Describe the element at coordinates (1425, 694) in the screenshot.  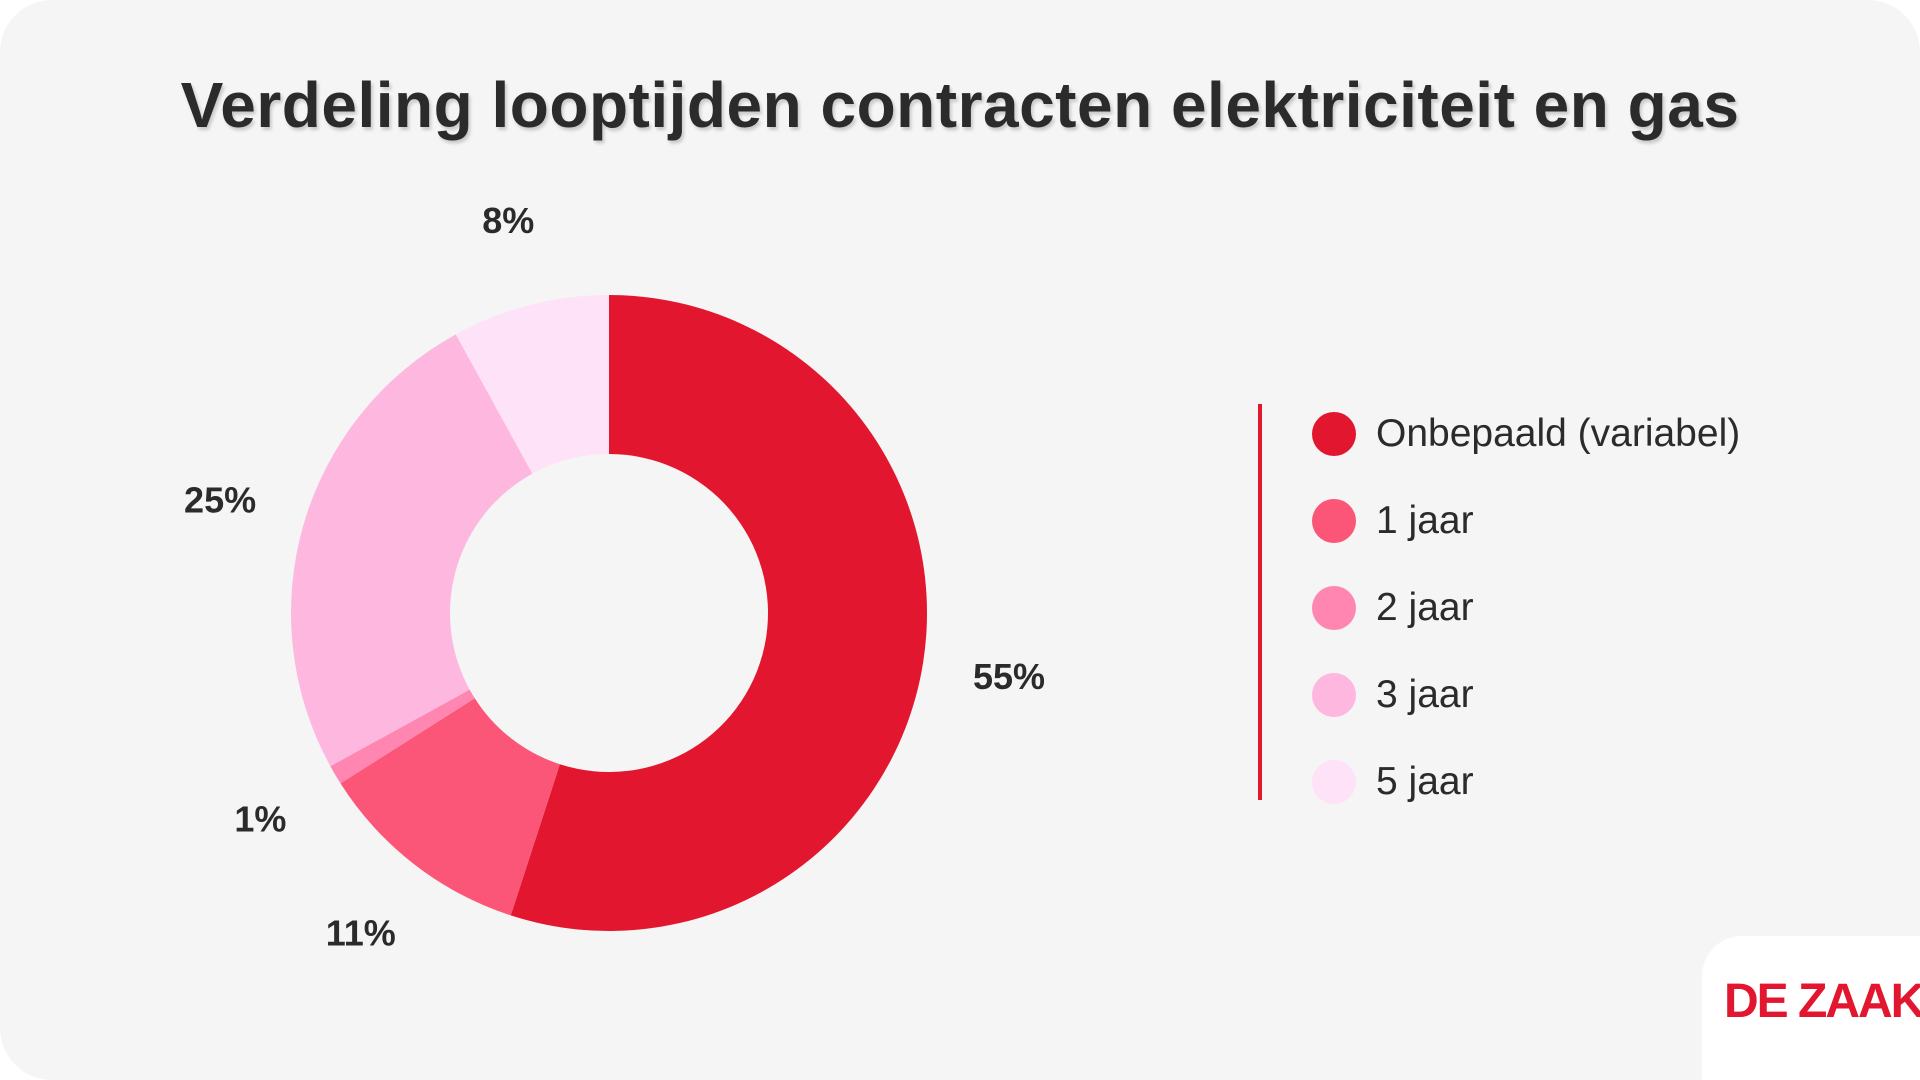
I see `legend-label: 3 jaar` at that location.